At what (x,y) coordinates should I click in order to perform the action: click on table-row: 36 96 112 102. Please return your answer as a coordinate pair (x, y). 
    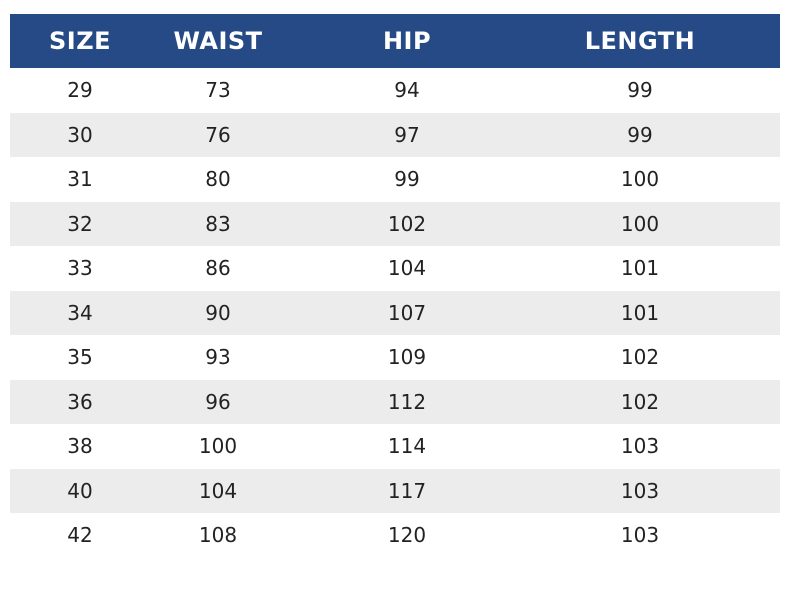
    Looking at the image, I should click on (395, 401).